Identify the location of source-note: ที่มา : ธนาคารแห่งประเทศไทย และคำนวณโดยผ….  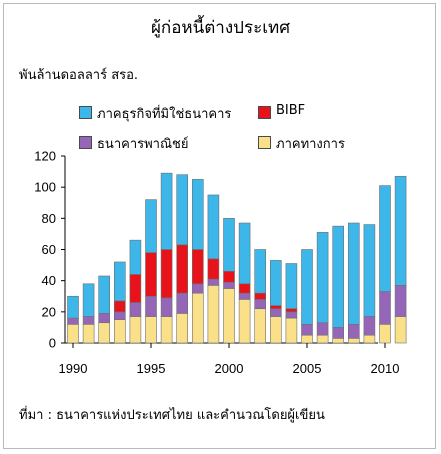
(172, 415).